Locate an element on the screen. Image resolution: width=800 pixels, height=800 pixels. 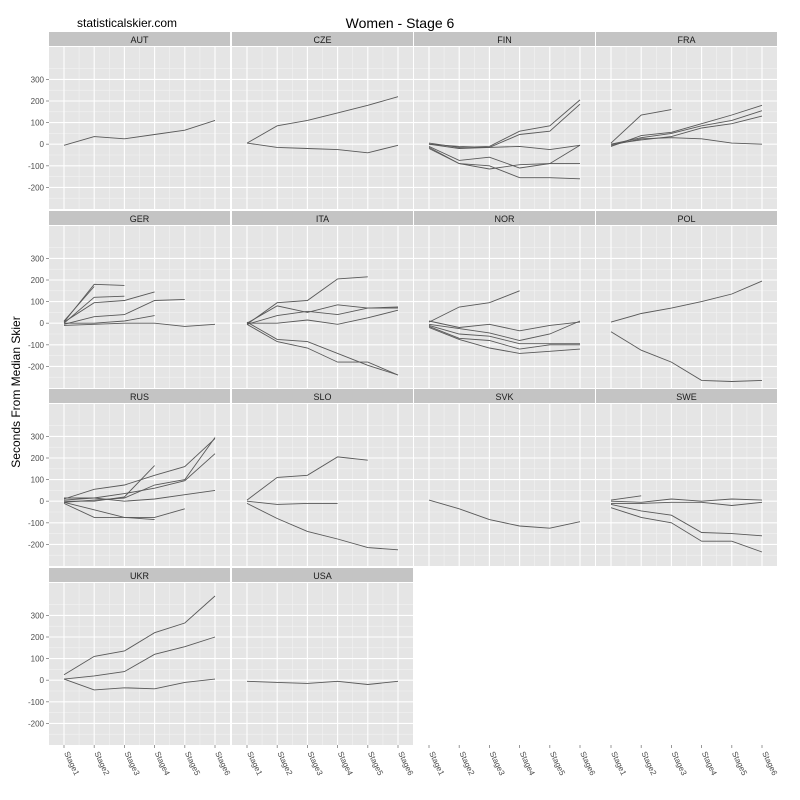
panel-strip-label: POL is located at coordinates (686, 219).